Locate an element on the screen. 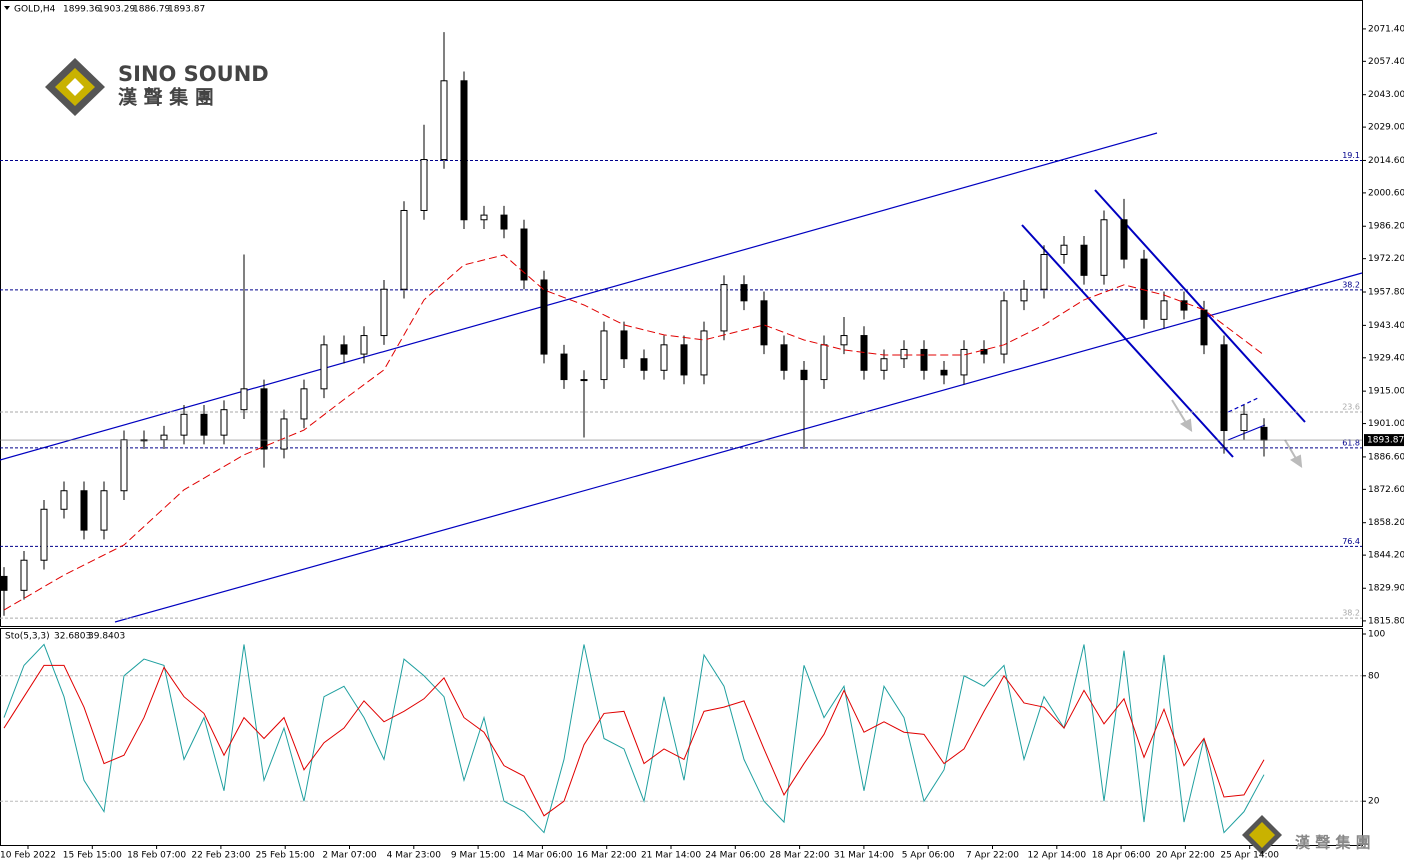 Image resolution: width=1404 pixels, height=867 pixels. y-tick-label: 1943.40 is located at coordinates (1386, 326).